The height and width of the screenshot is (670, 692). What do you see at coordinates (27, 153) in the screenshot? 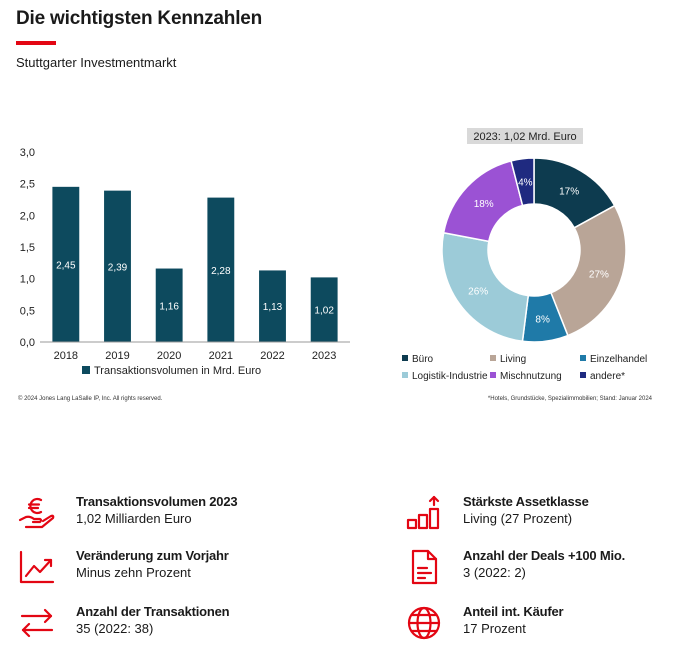
I see `y-tick-label: 3,0` at bounding box center [27, 153].